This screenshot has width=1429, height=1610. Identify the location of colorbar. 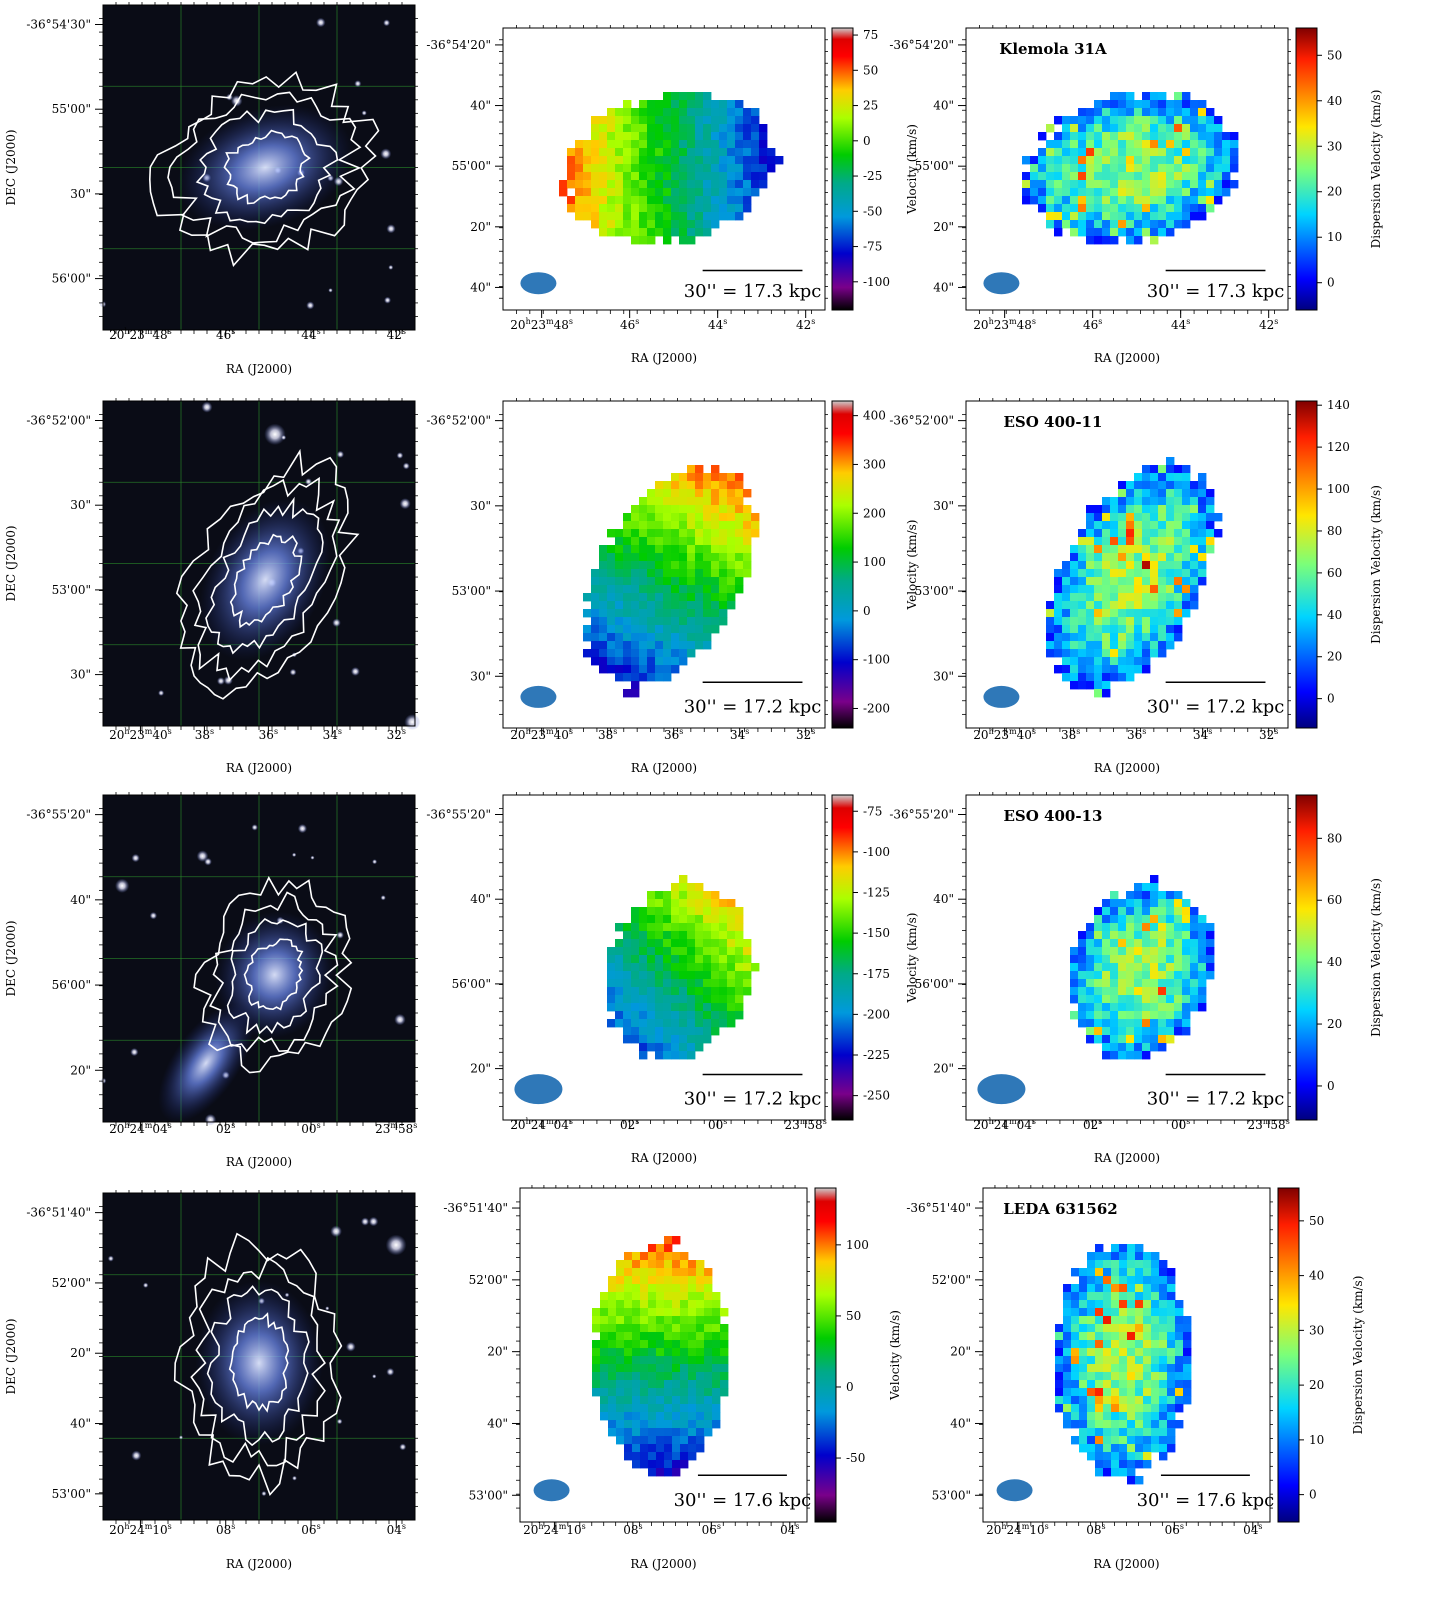
(842, 169).